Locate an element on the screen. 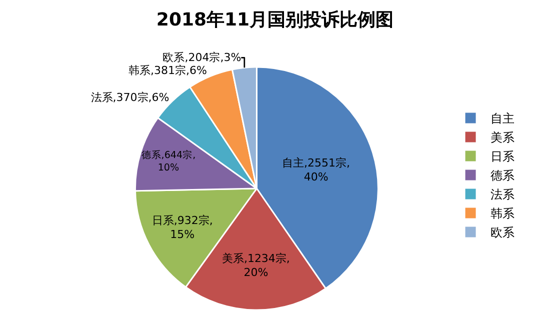  chart-title: 2018年11月国别投诉比例图 is located at coordinates (275, 19).